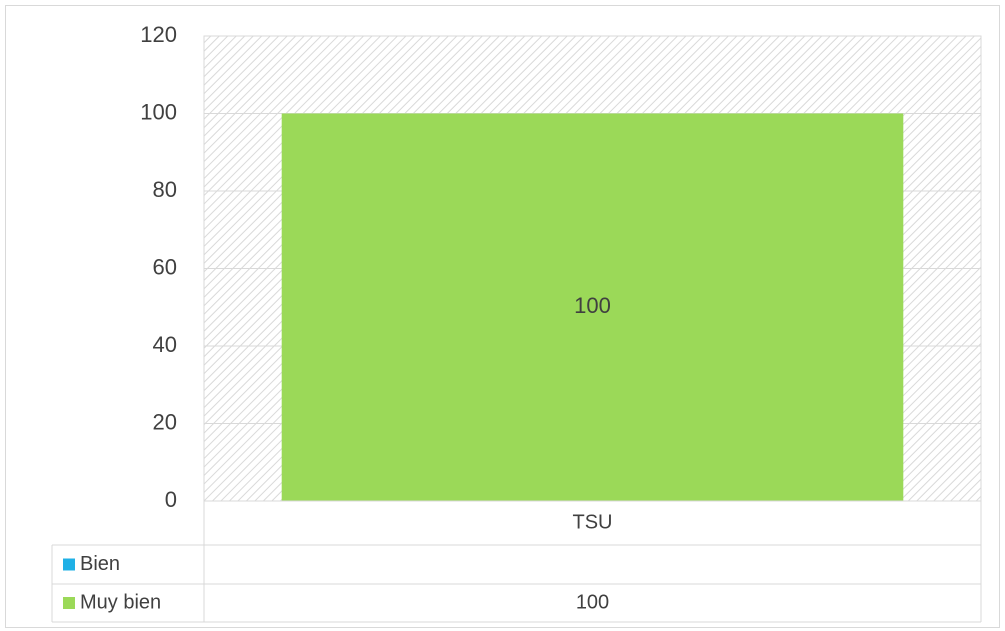 The height and width of the screenshot is (631, 1005). I want to click on data-label: 100, so click(592, 305).